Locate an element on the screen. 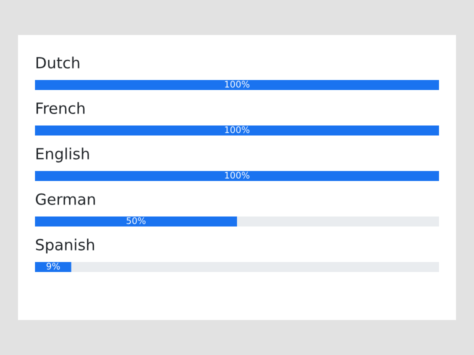 The width and height of the screenshot is (474, 355). y-tick-label: French is located at coordinates (60, 108).